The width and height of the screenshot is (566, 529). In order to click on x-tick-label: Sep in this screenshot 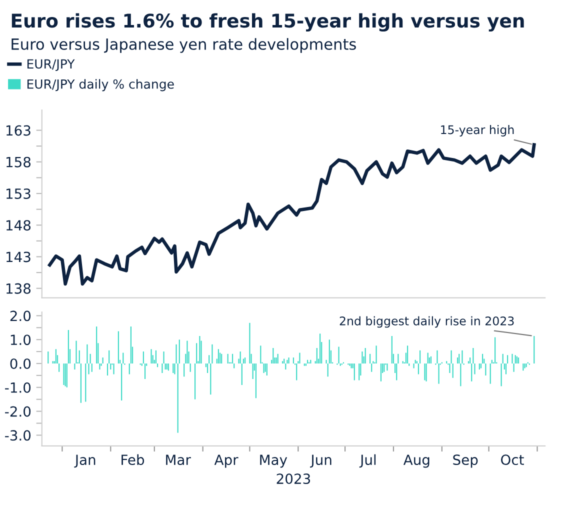, I will do `click(465, 461)`.